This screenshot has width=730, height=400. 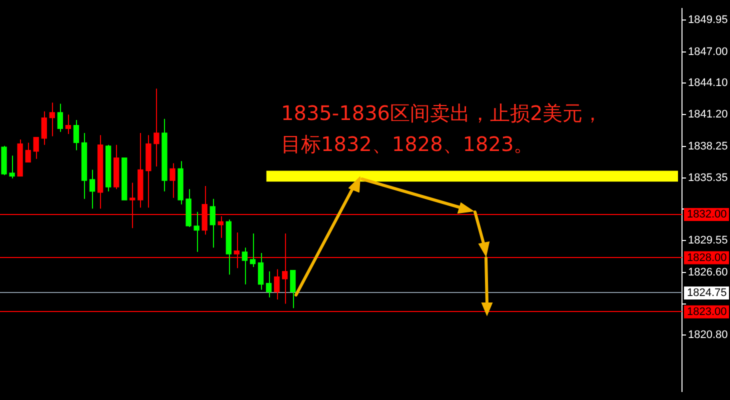 What do you see at coordinates (708, 146) in the screenshot?
I see `y-tick-label: 1838.25` at bounding box center [708, 146].